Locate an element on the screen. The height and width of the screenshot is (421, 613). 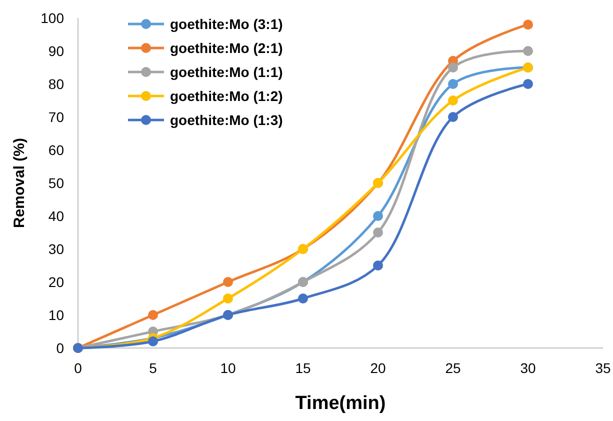
y-axis-title: Removal (%) is located at coordinates (19, 183).